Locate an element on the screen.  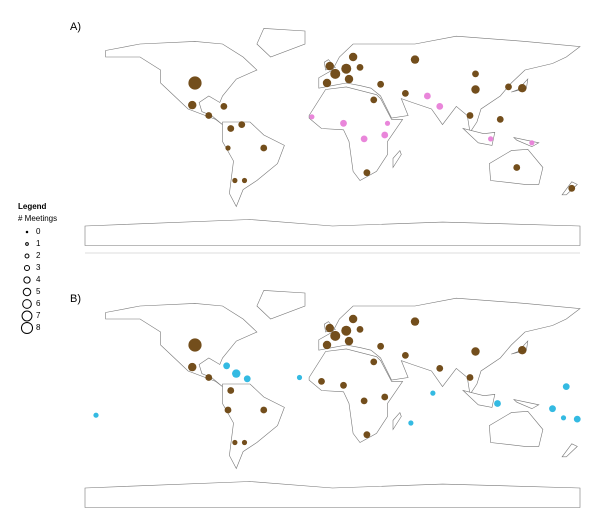
legend-label: 7 is located at coordinates (38, 315).